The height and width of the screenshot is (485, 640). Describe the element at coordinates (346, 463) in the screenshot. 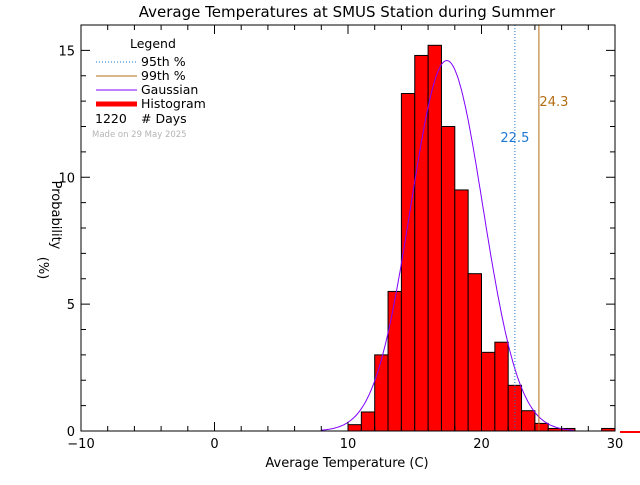

I see `x-axis-title: Average Temperature (C)` at that location.